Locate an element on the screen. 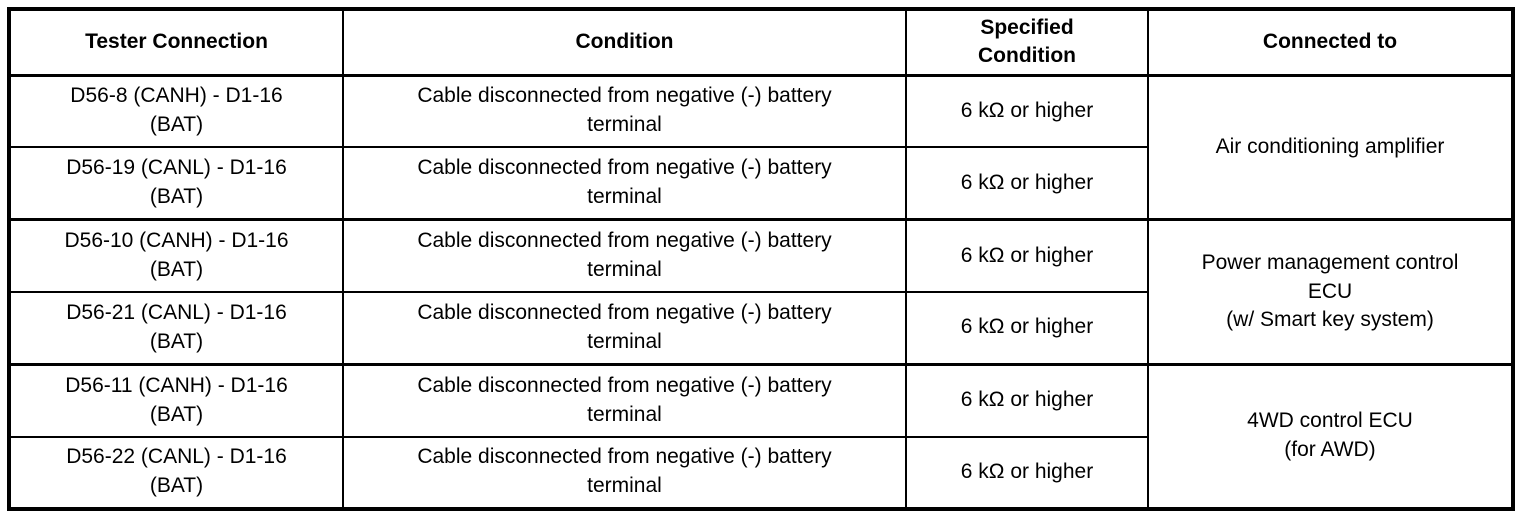 The height and width of the screenshot is (520, 1520). tester-connection-cell: D56-21 (CANL) - D1-16 (BAT) is located at coordinates (176, 328).